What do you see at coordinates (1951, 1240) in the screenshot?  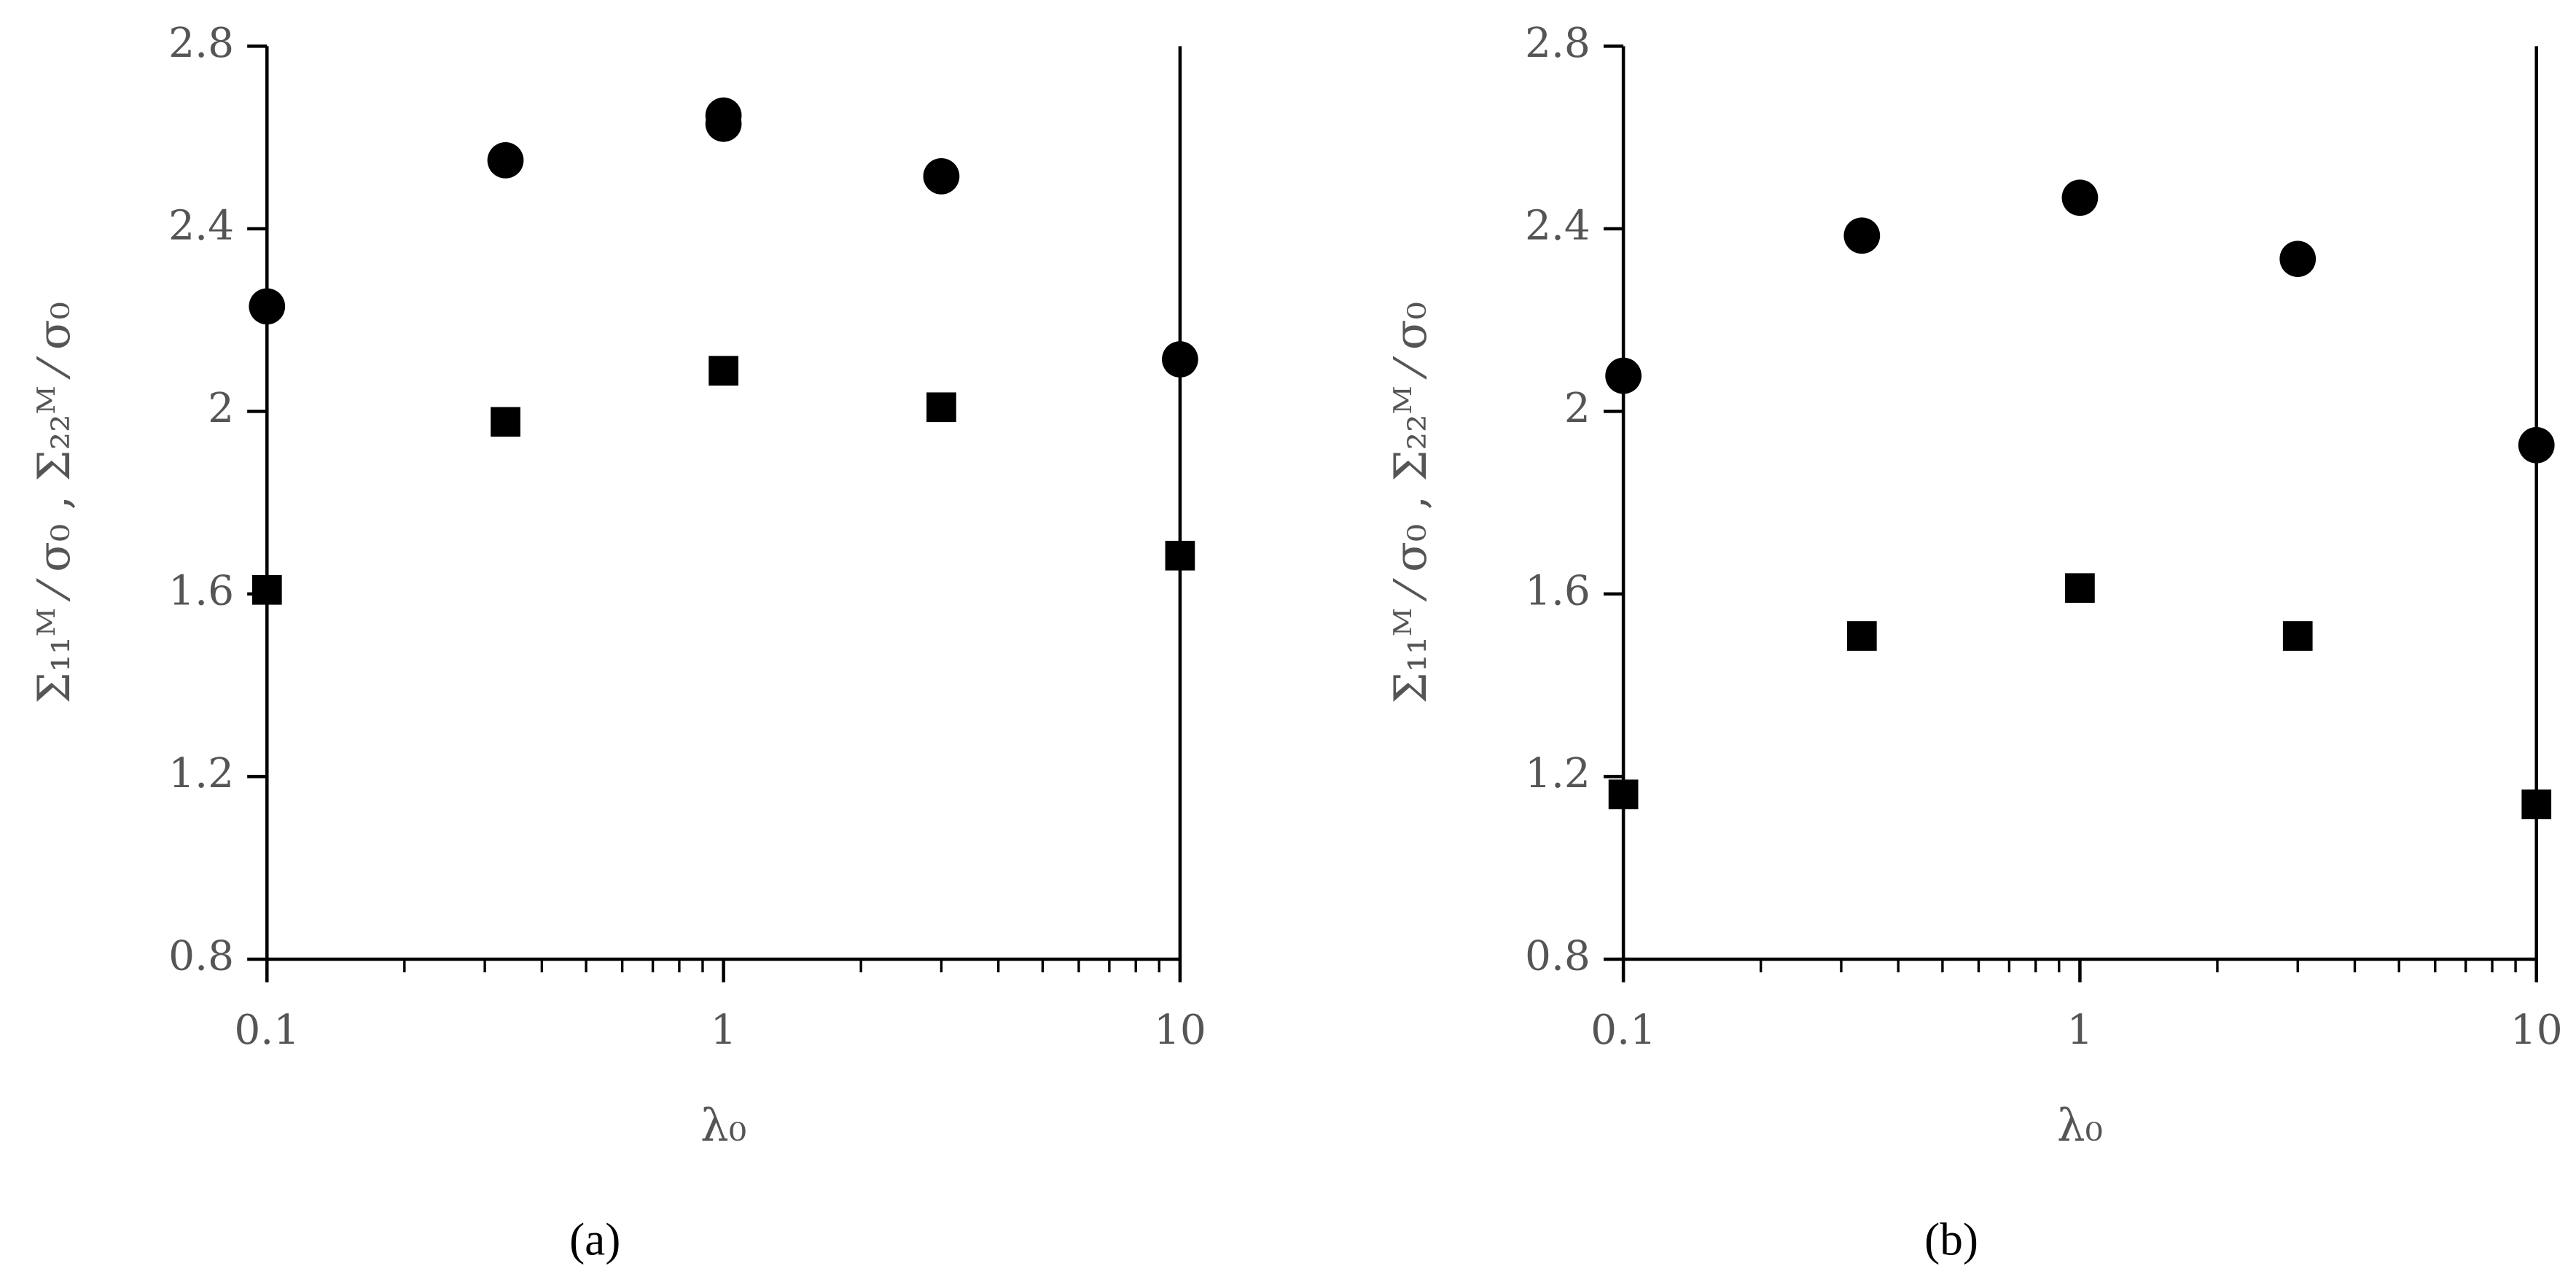 I see `caption: (b)` at bounding box center [1951, 1240].